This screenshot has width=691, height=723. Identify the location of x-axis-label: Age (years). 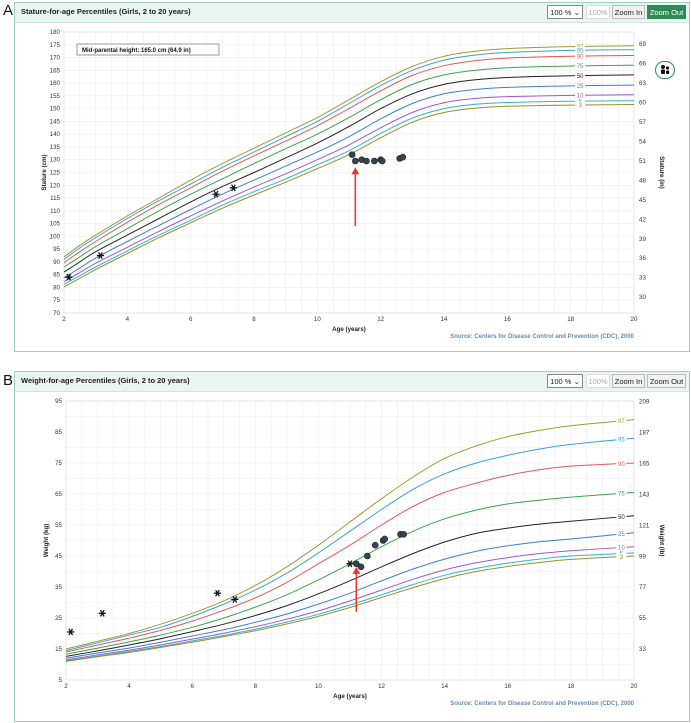
(350, 696).